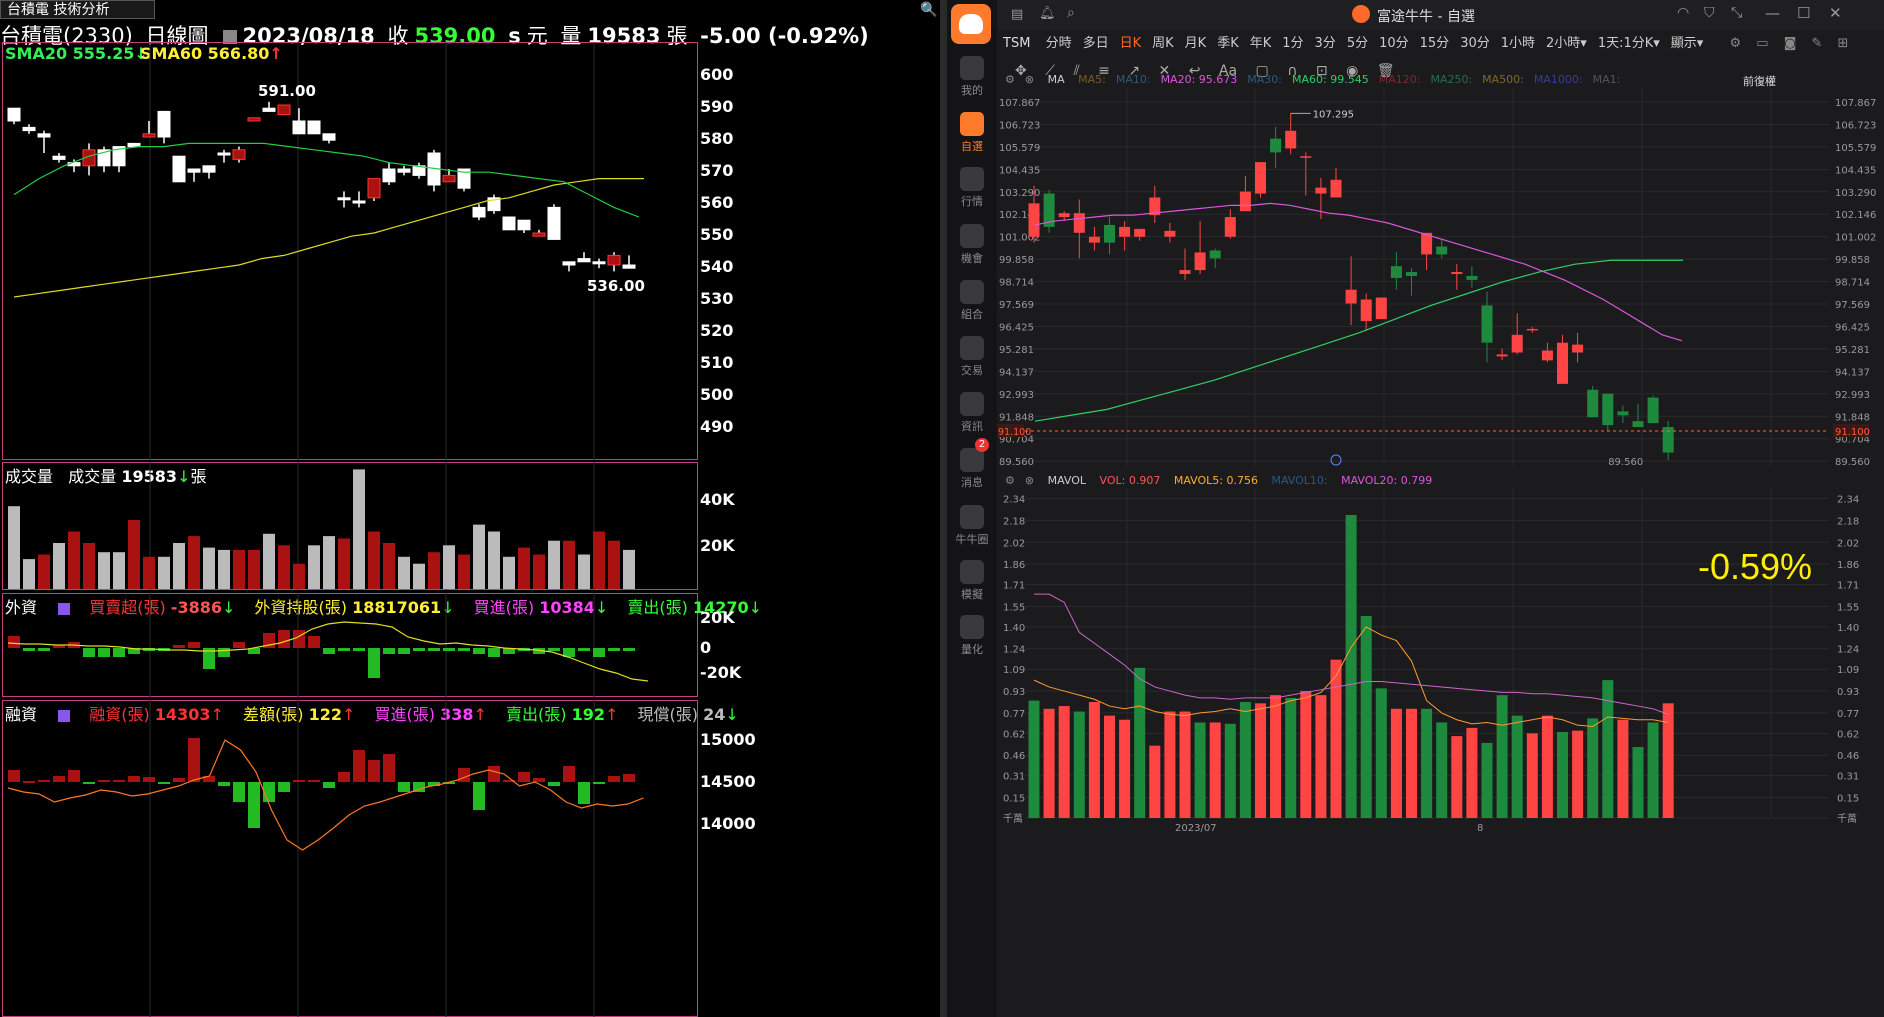  What do you see at coordinates (1071, 13) in the screenshot?
I see `search-icon: ⌕` at bounding box center [1071, 13].